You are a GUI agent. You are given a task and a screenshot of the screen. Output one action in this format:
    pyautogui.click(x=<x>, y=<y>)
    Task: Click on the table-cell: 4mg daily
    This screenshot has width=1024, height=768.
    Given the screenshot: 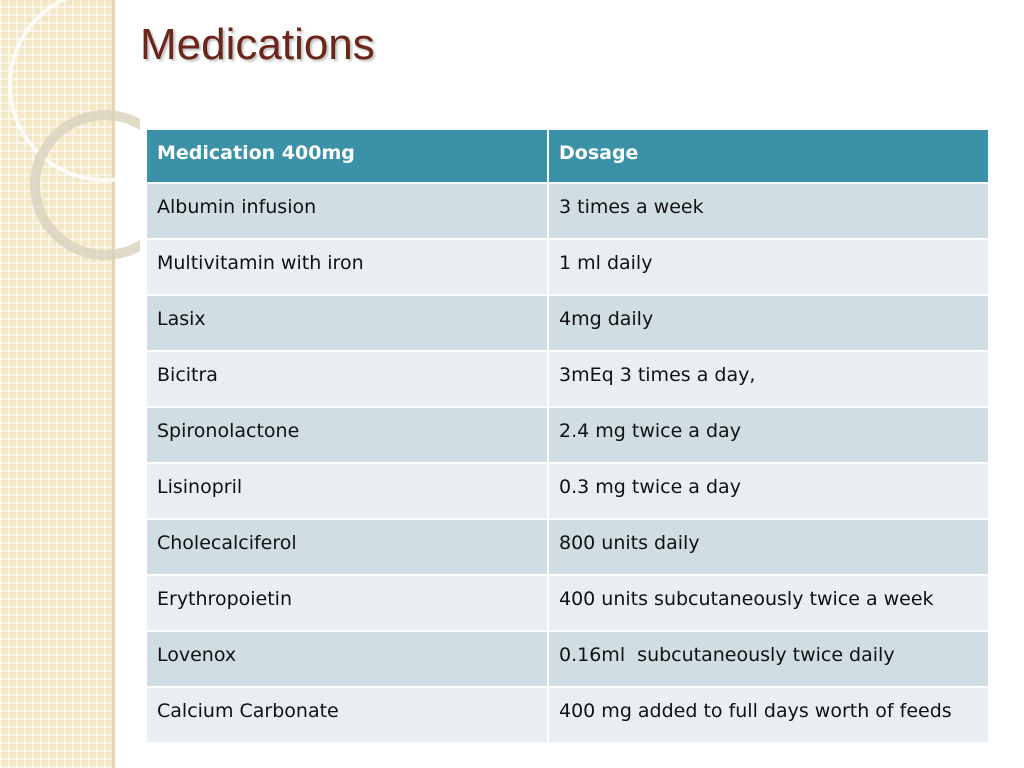 What is the action you would take?
    pyautogui.click(x=768, y=323)
    